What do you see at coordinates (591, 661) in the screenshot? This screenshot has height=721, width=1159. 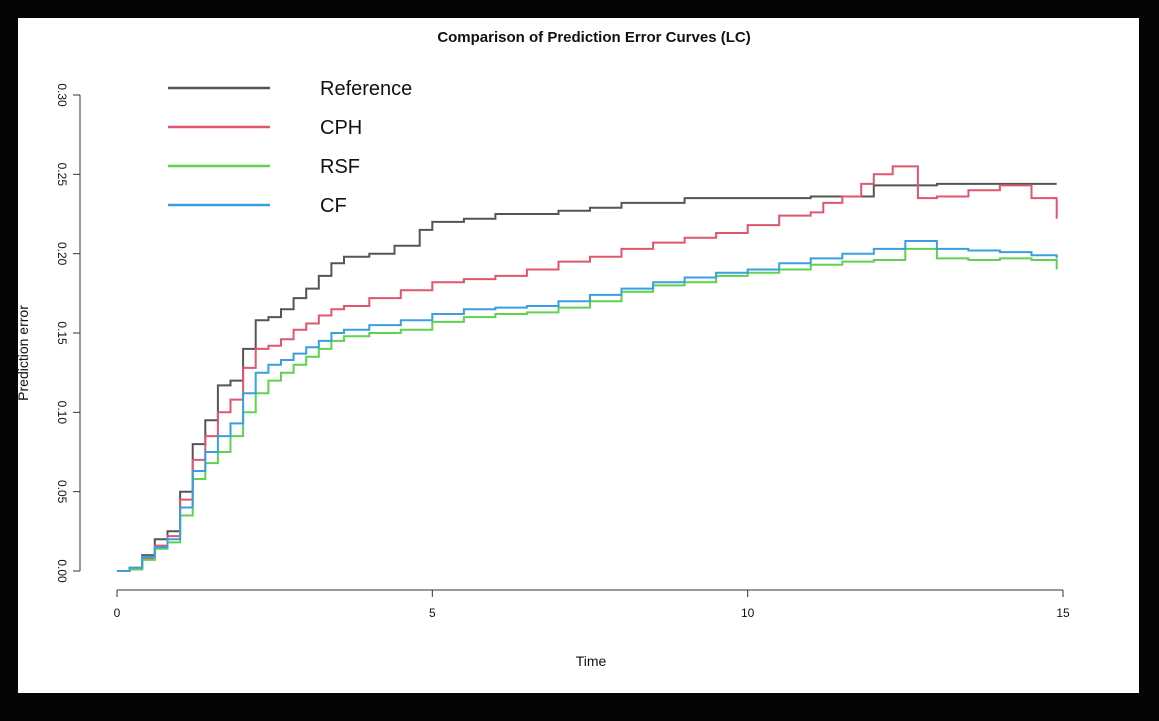 I see `x-axis-title: Time` at bounding box center [591, 661].